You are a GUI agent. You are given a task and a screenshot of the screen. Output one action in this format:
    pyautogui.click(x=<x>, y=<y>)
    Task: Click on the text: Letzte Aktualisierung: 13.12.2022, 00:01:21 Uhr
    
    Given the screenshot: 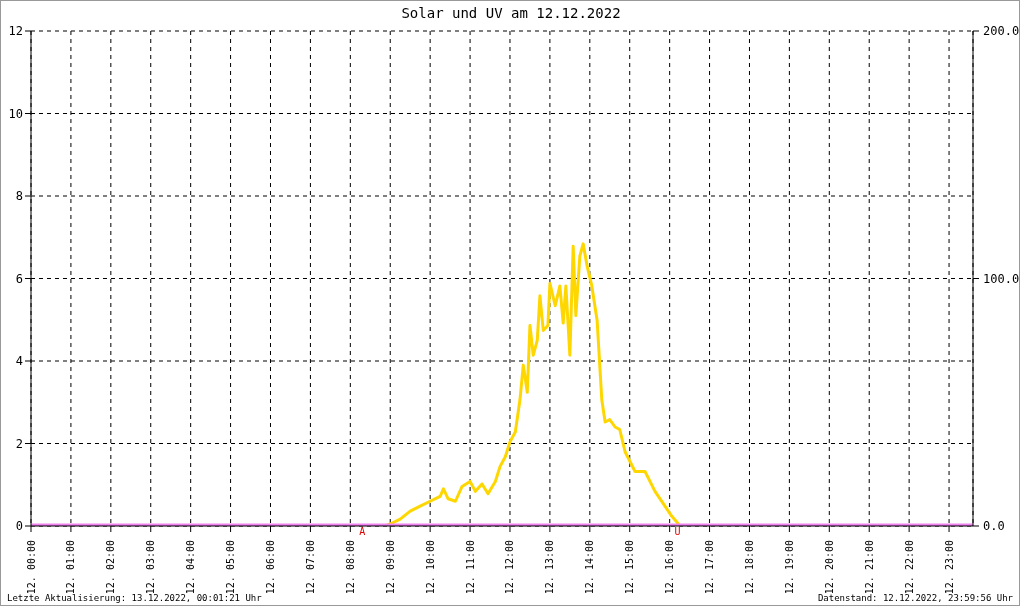 What is the action you would take?
    pyautogui.click(x=134, y=598)
    